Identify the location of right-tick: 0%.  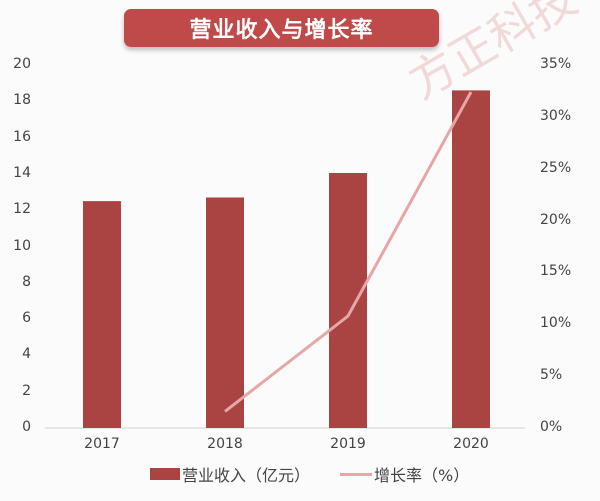
(551, 427).